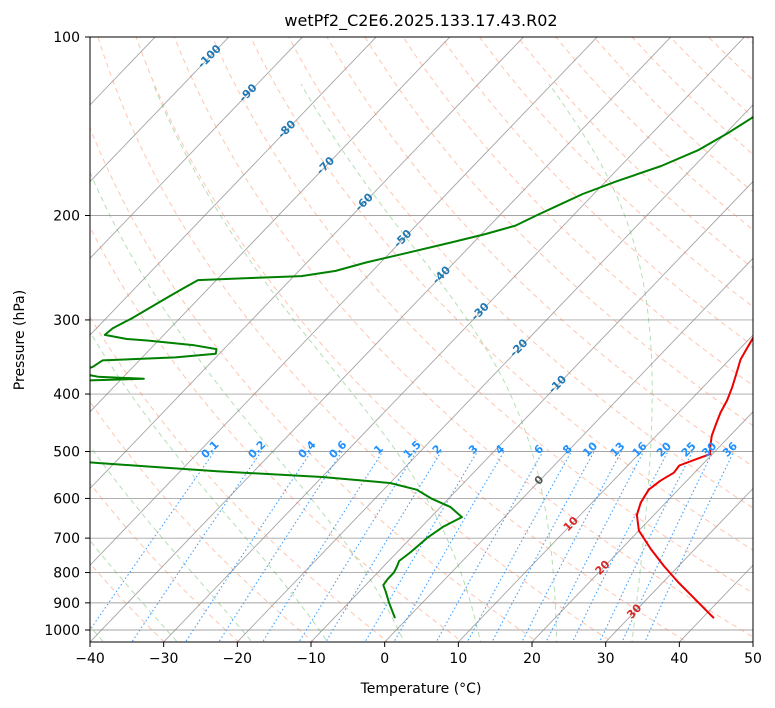  What do you see at coordinates (532, 659) in the screenshot?
I see `x-tick-label: 20` at bounding box center [532, 659].